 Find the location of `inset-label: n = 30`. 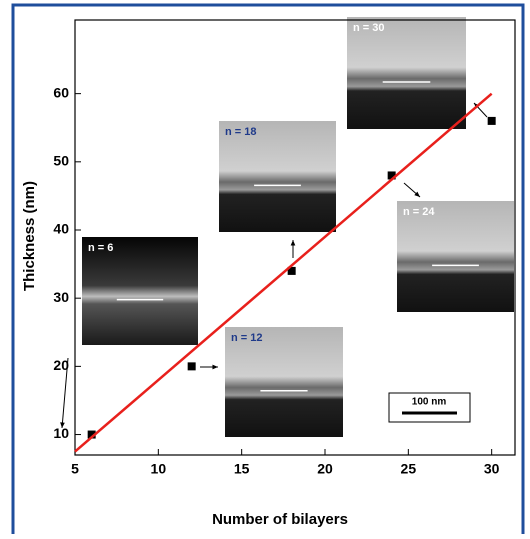

inset-label: n = 30 is located at coordinates (369, 28).